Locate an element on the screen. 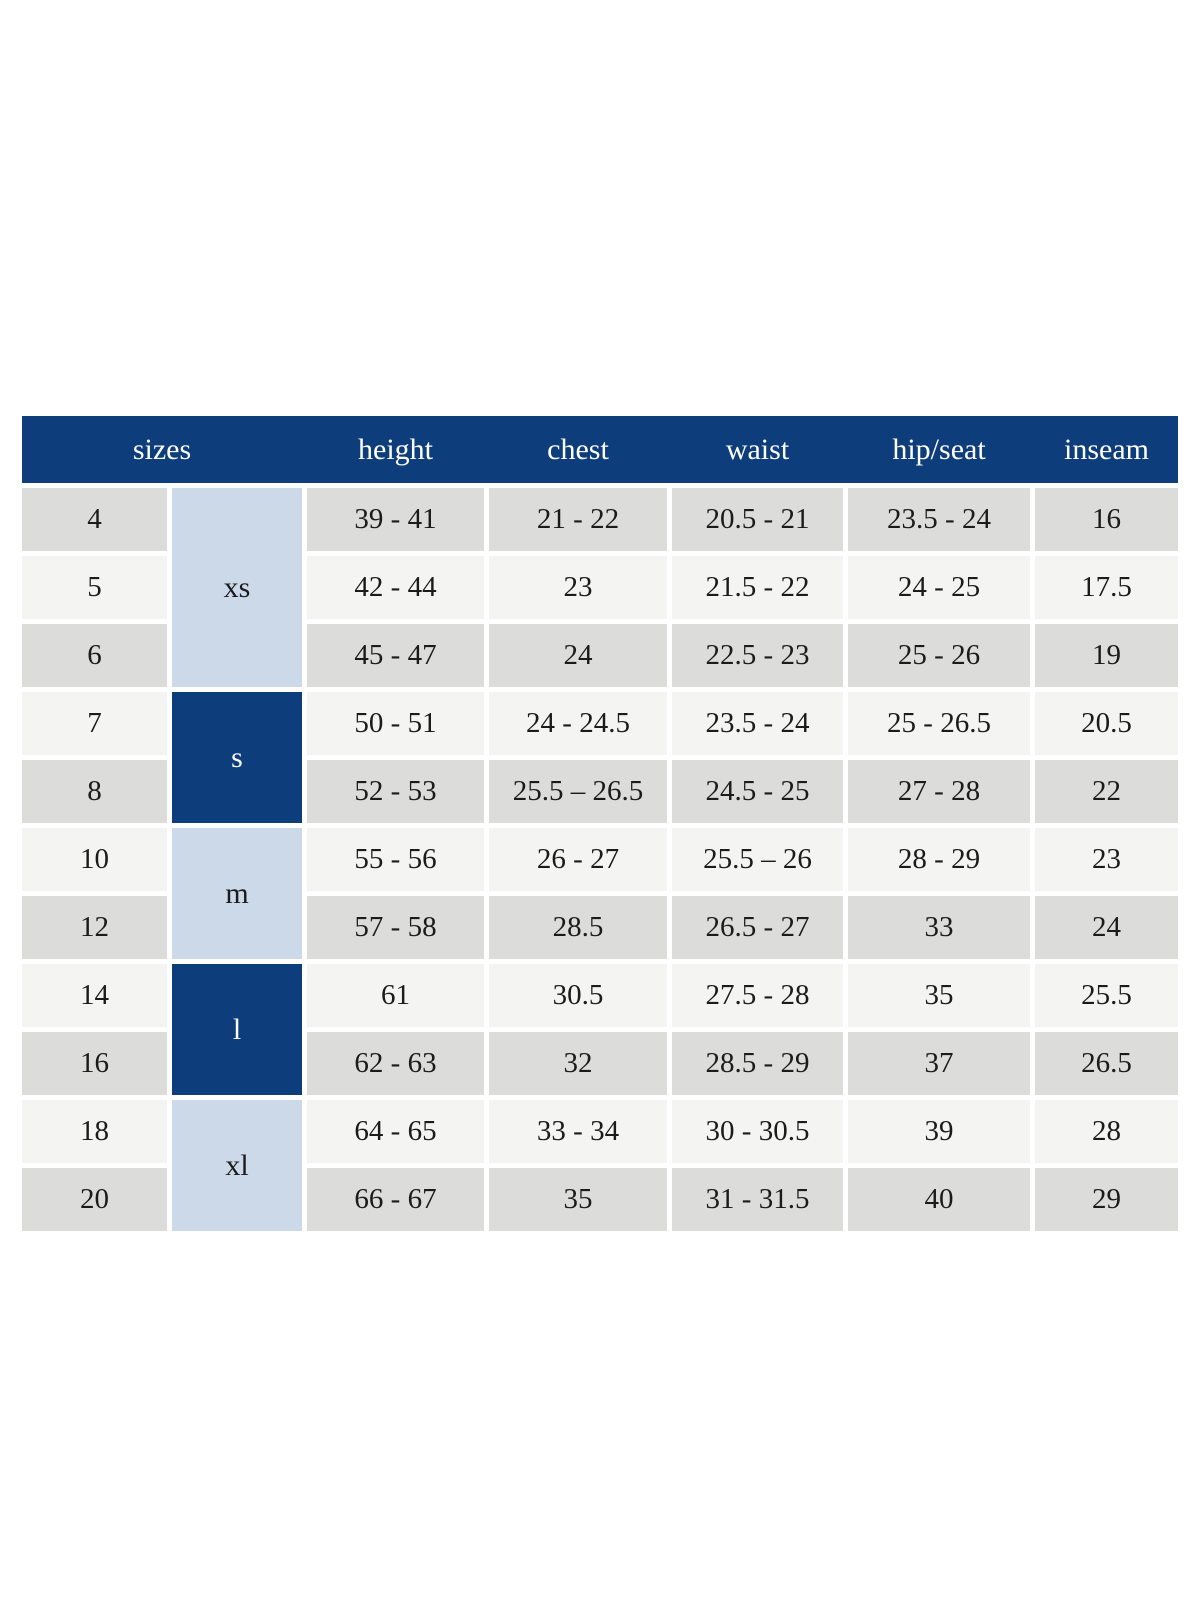 This screenshot has width=1200, height=1600. header-hip-seat: hip/seat is located at coordinates (939, 449).